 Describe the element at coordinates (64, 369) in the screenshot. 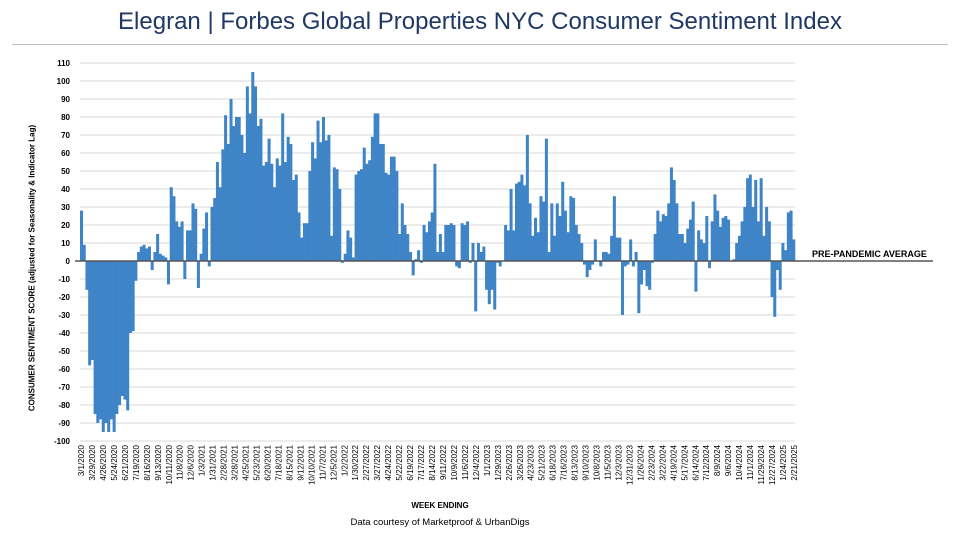

I see `y-tick-label: -60` at that location.